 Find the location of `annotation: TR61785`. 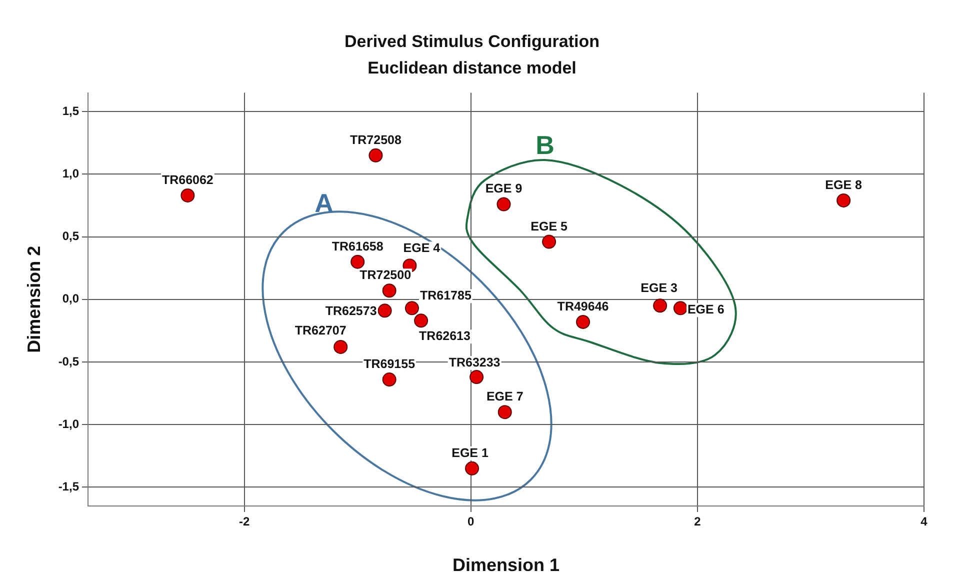

annotation: TR61785 is located at coordinates (446, 295).